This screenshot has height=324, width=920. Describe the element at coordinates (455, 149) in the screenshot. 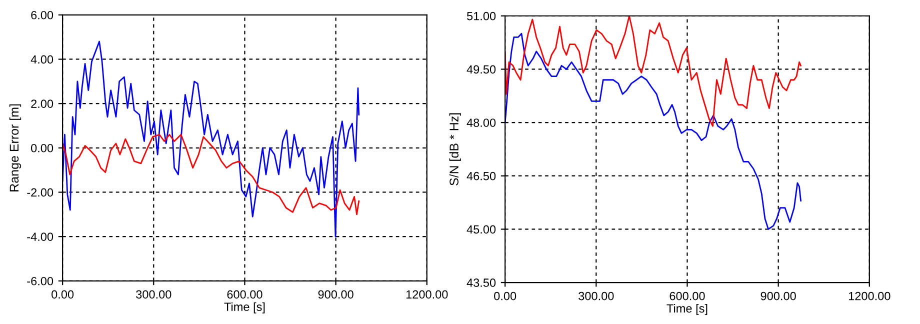

I see `y-axis-title: S/N [dB * Hz]` at that location.